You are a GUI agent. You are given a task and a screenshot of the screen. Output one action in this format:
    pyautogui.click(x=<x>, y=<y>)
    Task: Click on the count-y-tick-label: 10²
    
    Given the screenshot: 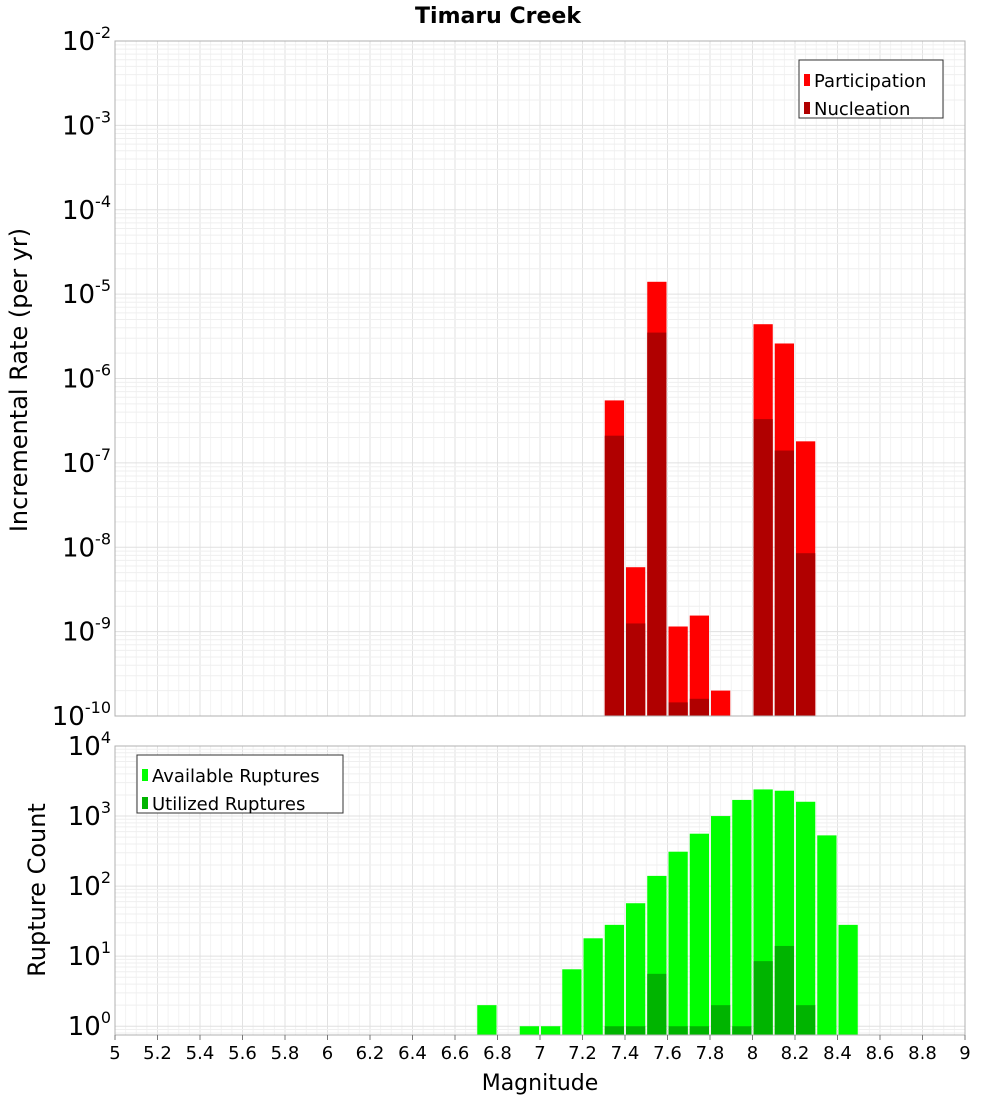 What is the action you would take?
    pyautogui.click(x=89, y=885)
    